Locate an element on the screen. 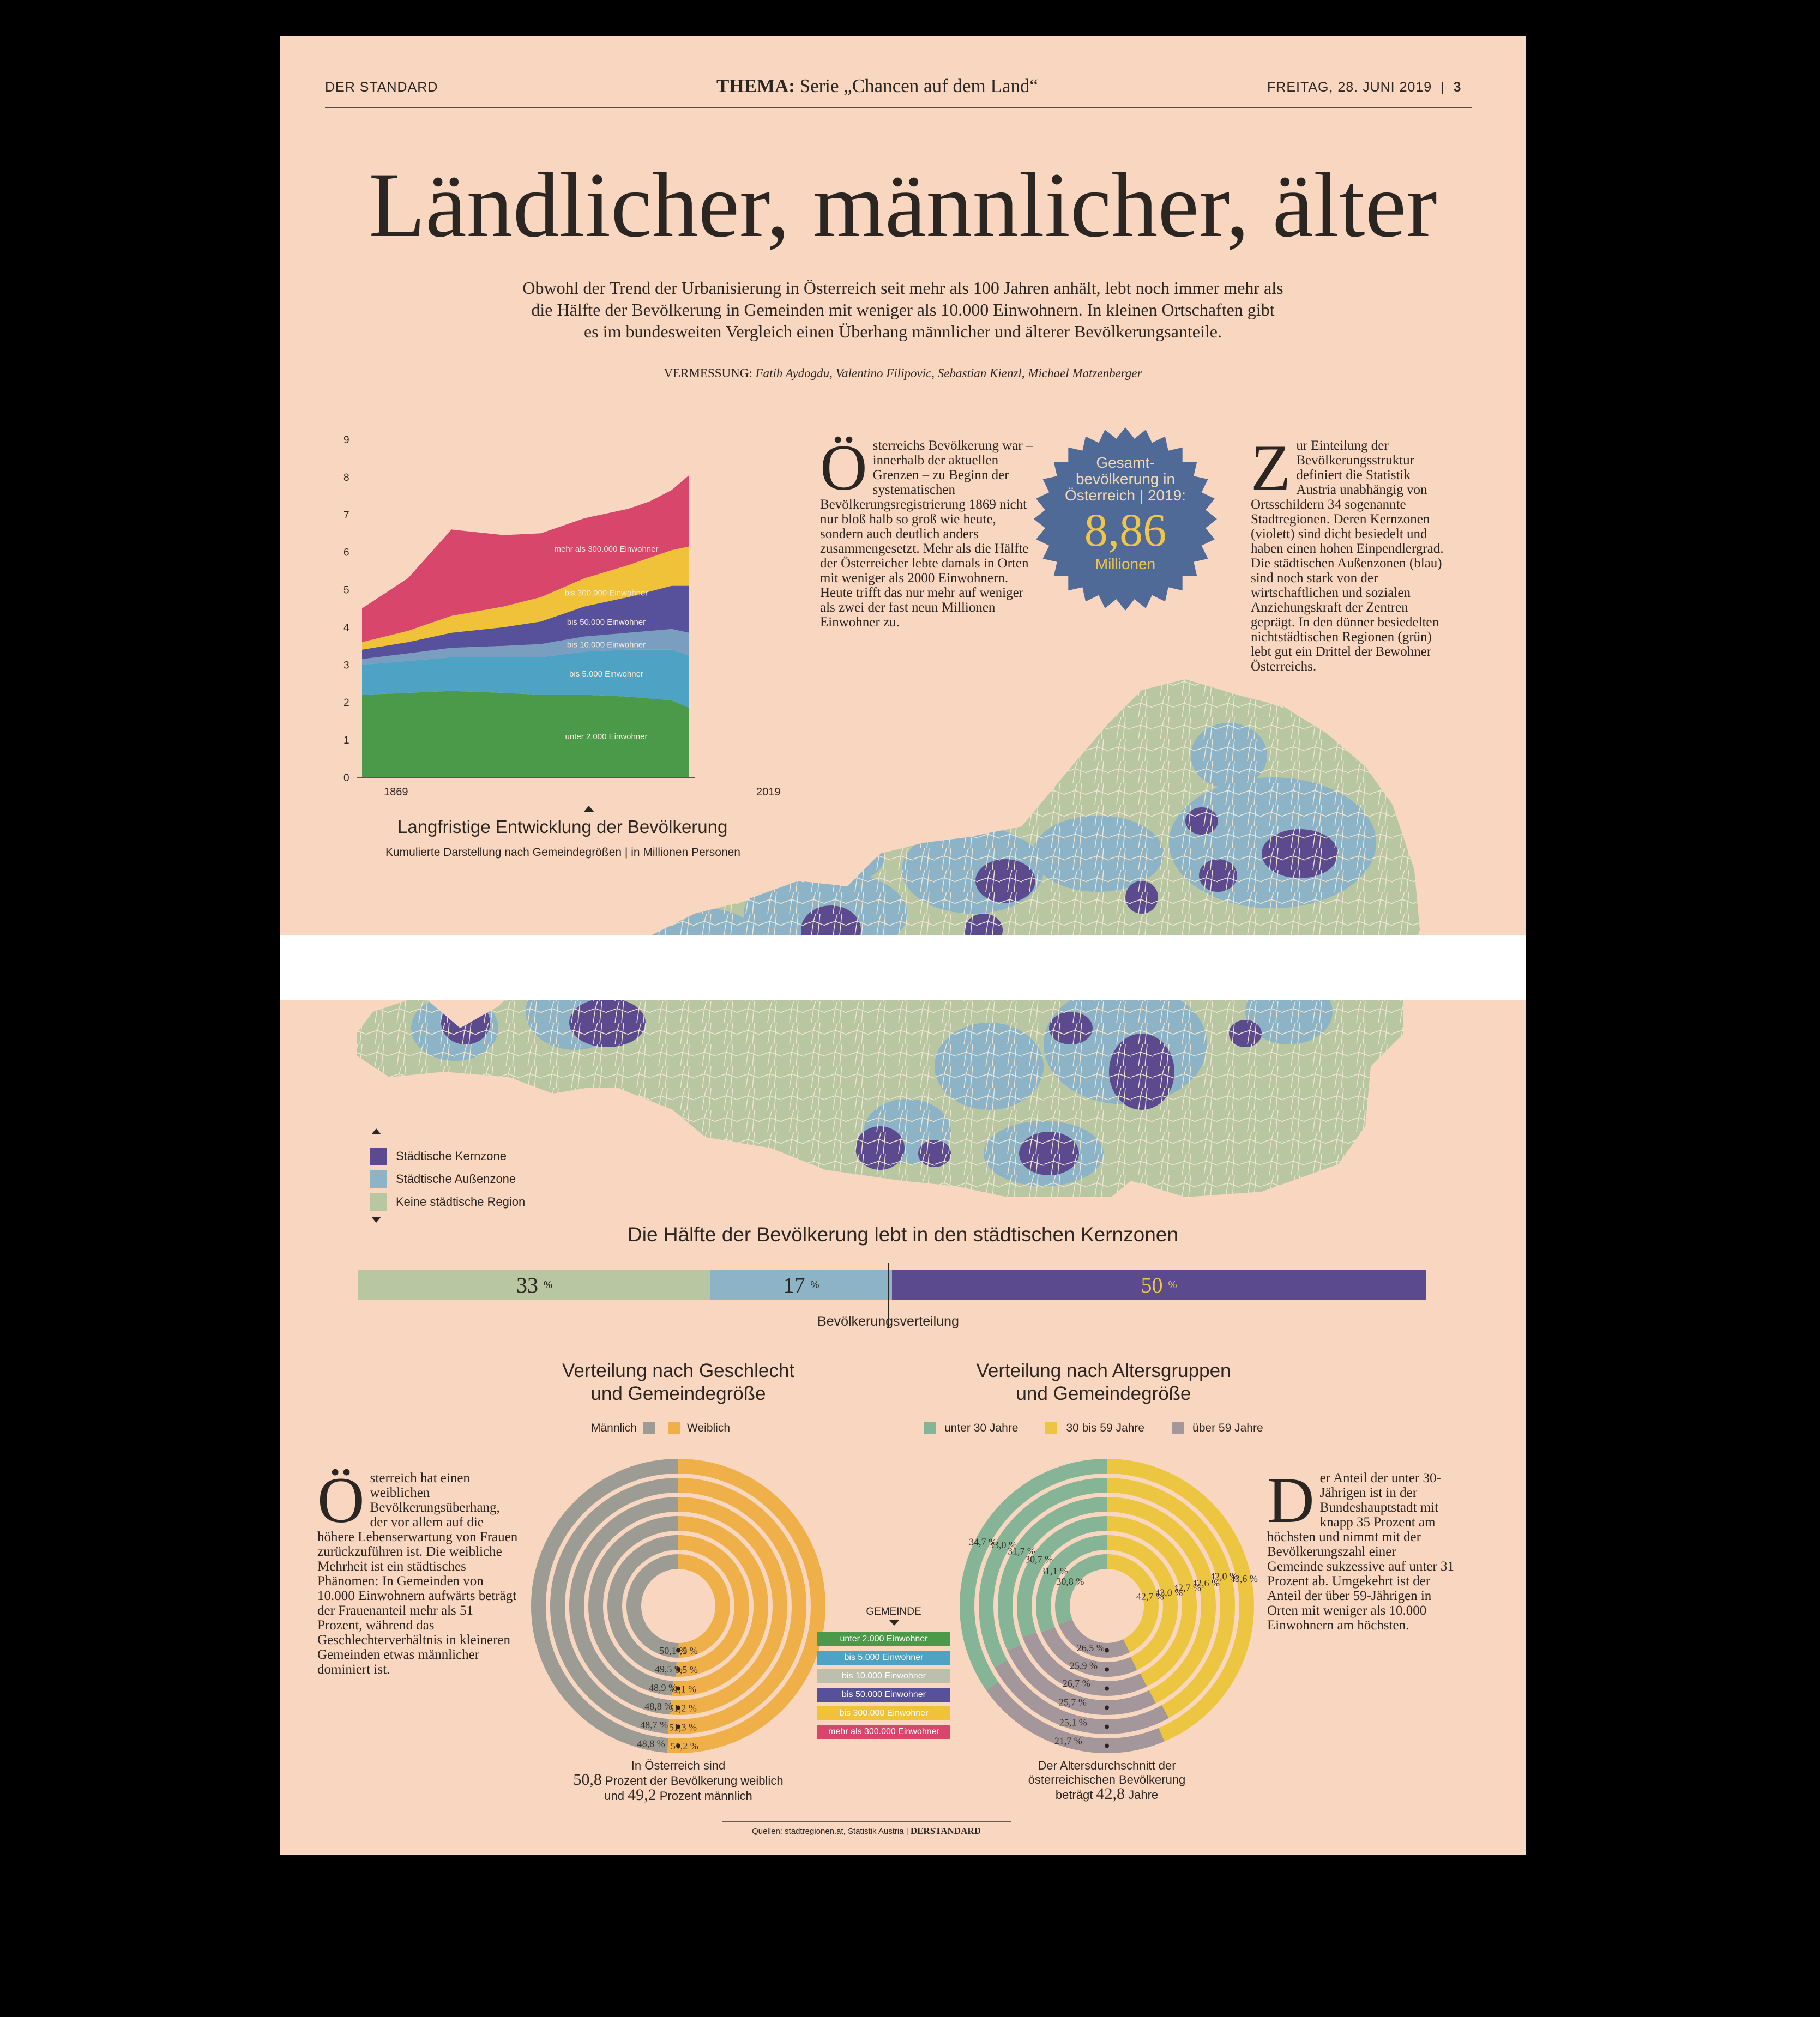 The image size is (1820, 2017). date-text: FREITAG, 28. JUNI 2019 is located at coordinates (1349, 87).